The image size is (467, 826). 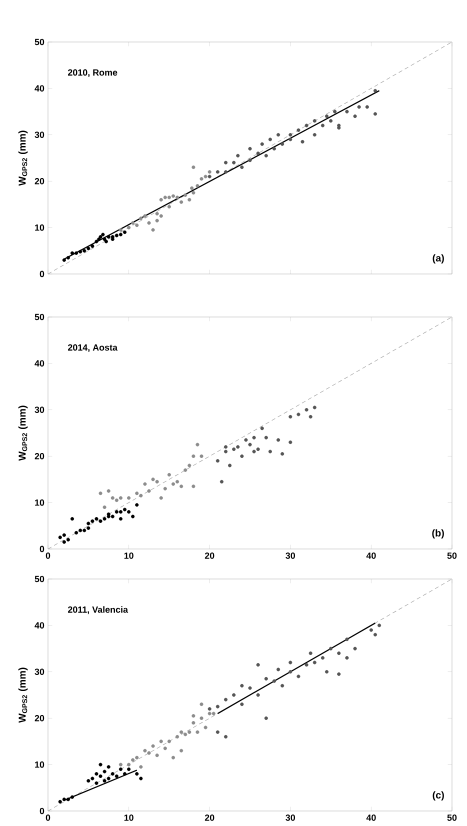 I want to click on y-tick-label: 10, so click(x=39, y=764).